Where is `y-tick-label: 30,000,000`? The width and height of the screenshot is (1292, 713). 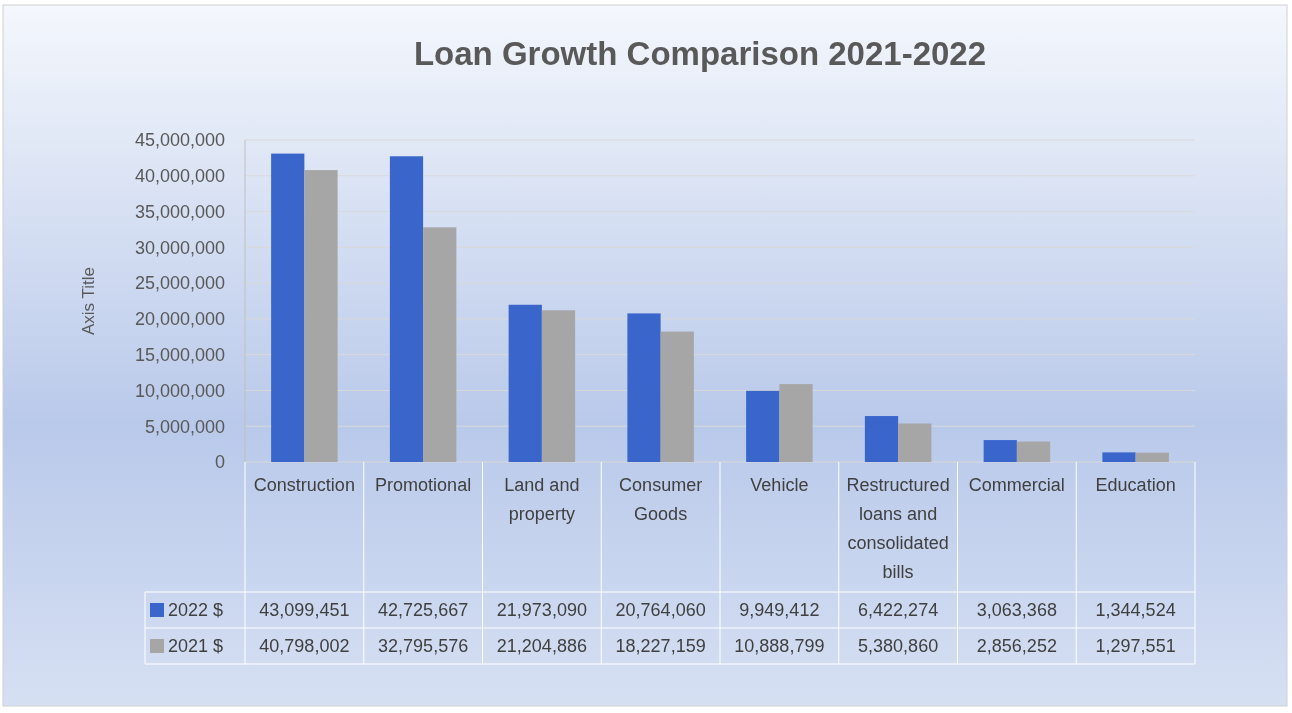 y-tick-label: 30,000,000 is located at coordinates (179, 247).